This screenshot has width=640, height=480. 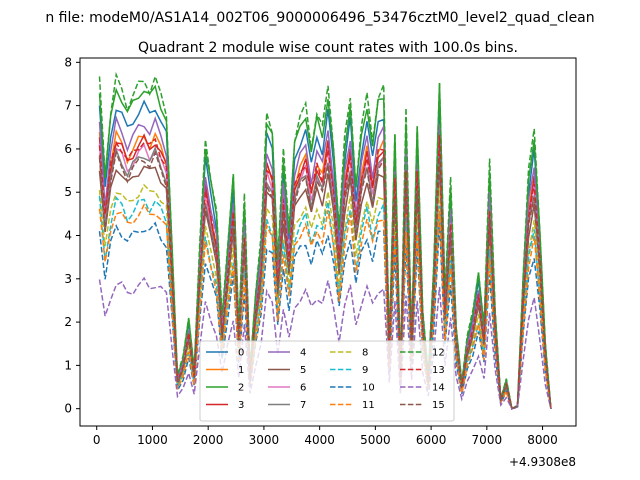 I want to click on y-axis: 0 1 2 3 4 5 6 7 8, so click(x=72, y=235).